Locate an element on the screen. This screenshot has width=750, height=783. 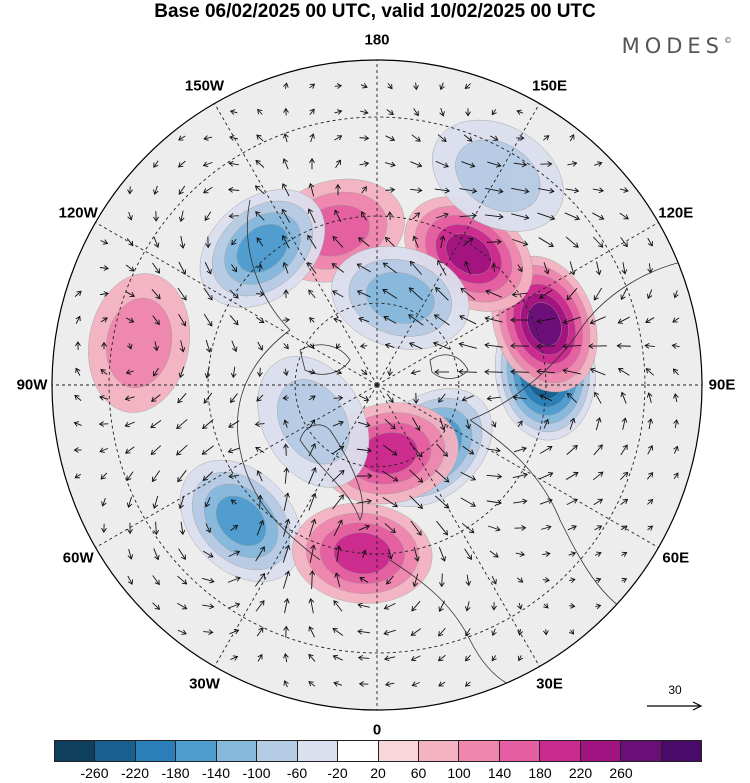
colorbar-tick-label: 140 is located at coordinates (499, 773).